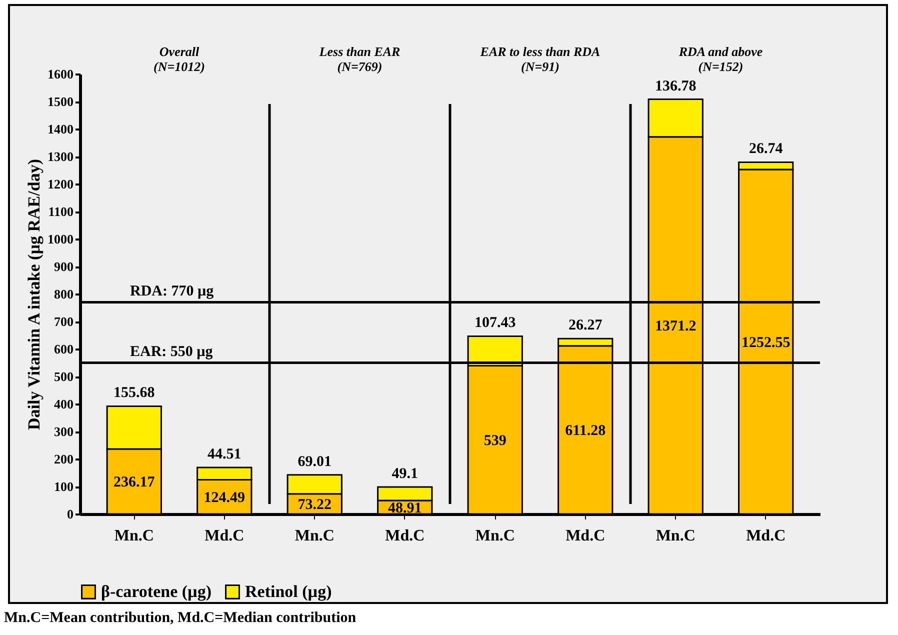  Describe the element at coordinates (34, 294) in the screenshot. I see `y-axis-title: Daily Vitamin A intake (µg RAE/day)` at that location.